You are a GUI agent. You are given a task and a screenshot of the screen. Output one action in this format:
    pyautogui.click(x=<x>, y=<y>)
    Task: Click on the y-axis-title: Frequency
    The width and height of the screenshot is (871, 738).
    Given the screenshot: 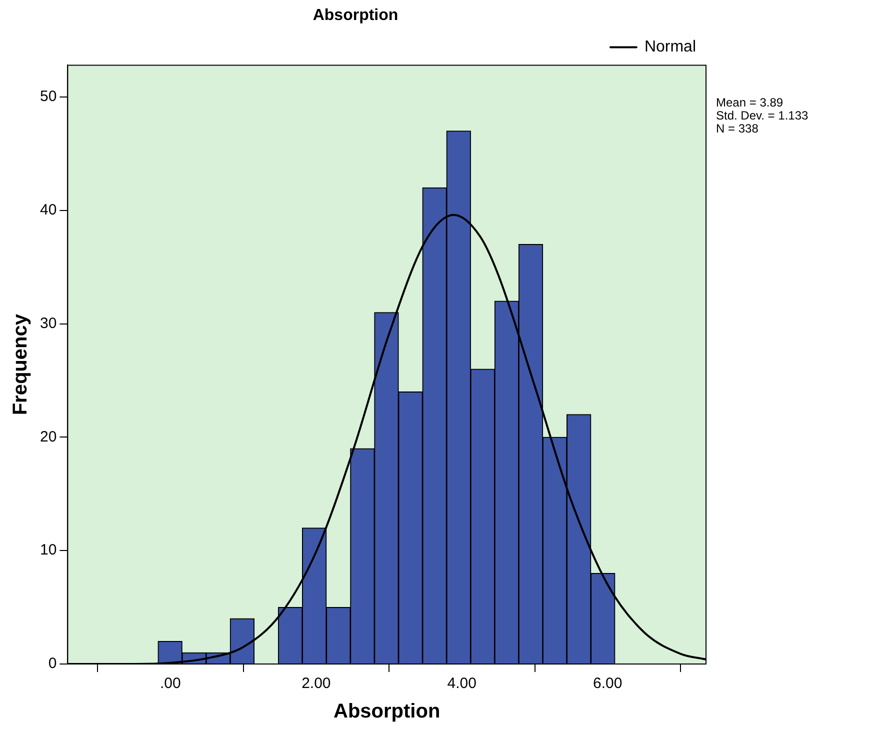 What is the action you would take?
    pyautogui.click(x=21, y=364)
    